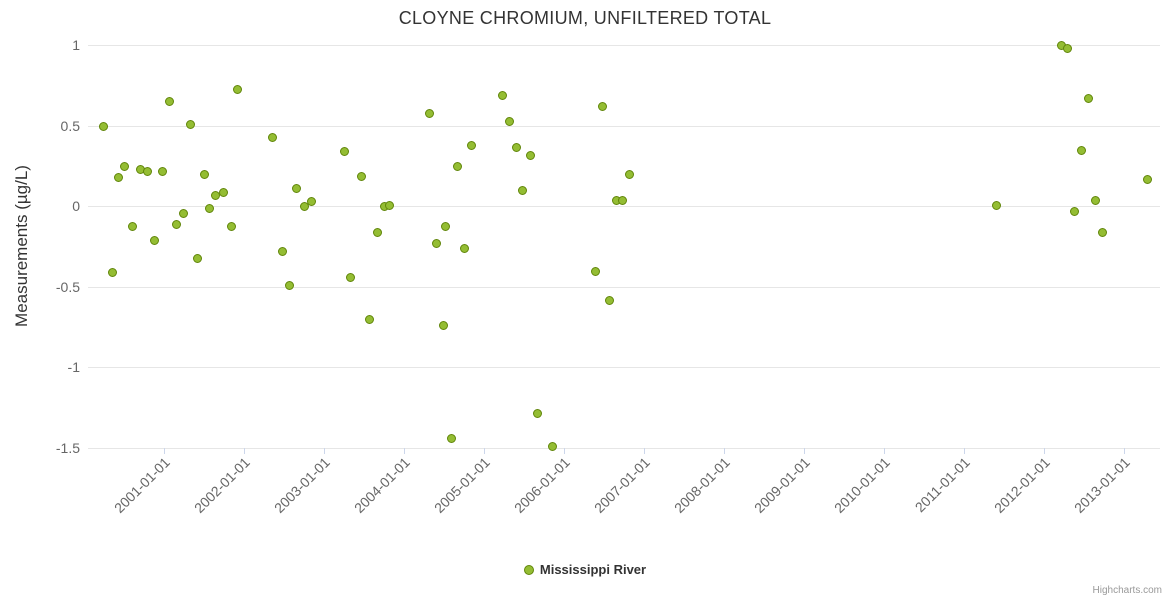  What do you see at coordinates (528, 569) in the screenshot?
I see `legend-marker-icon` at bounding box center [528, 569].